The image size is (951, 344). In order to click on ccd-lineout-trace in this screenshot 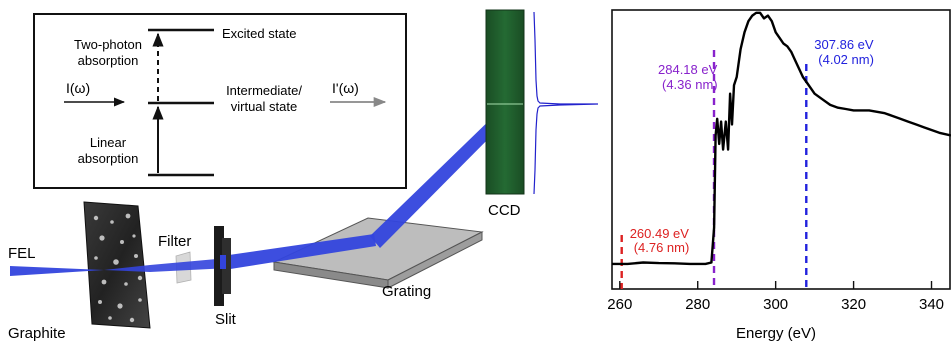, I will do `click(566, 103)`.